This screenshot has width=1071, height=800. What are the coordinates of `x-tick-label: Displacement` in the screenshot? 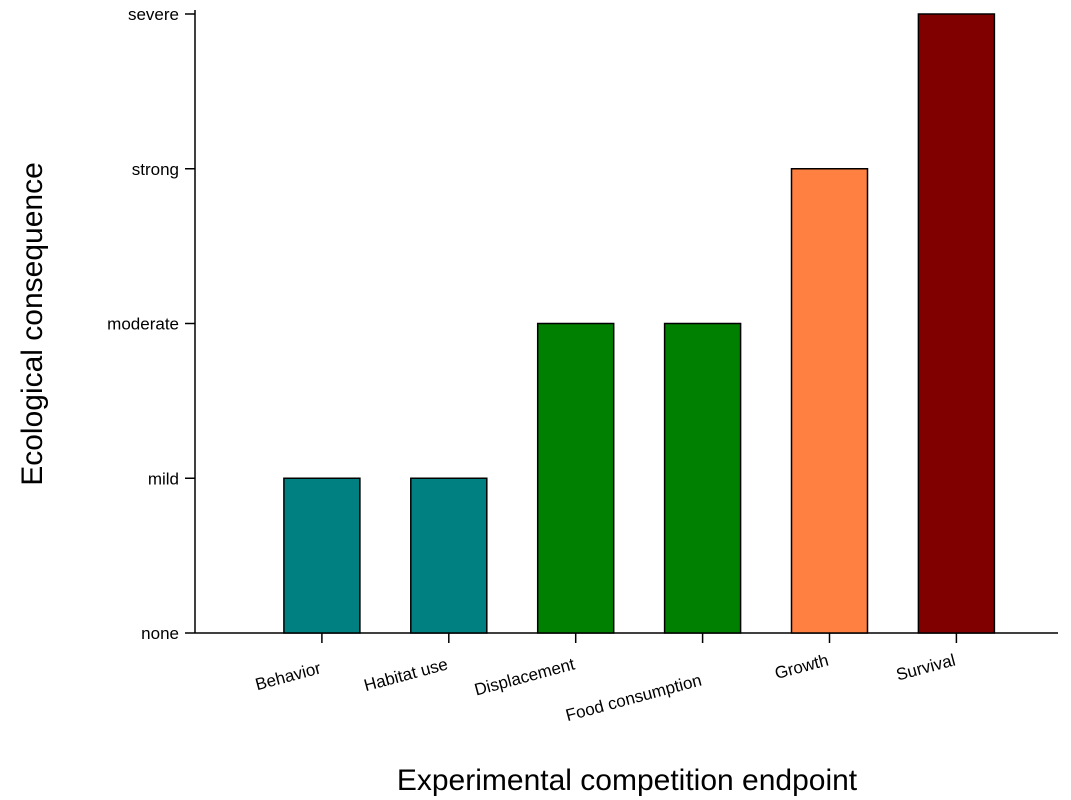 It's located at (524, 676).